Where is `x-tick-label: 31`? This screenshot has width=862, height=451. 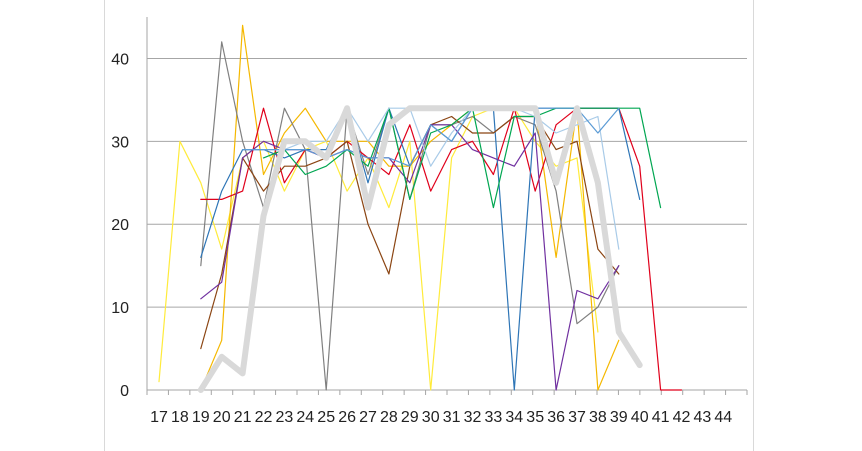 x-tick-label: 31 is located at coordinates (452, 417).